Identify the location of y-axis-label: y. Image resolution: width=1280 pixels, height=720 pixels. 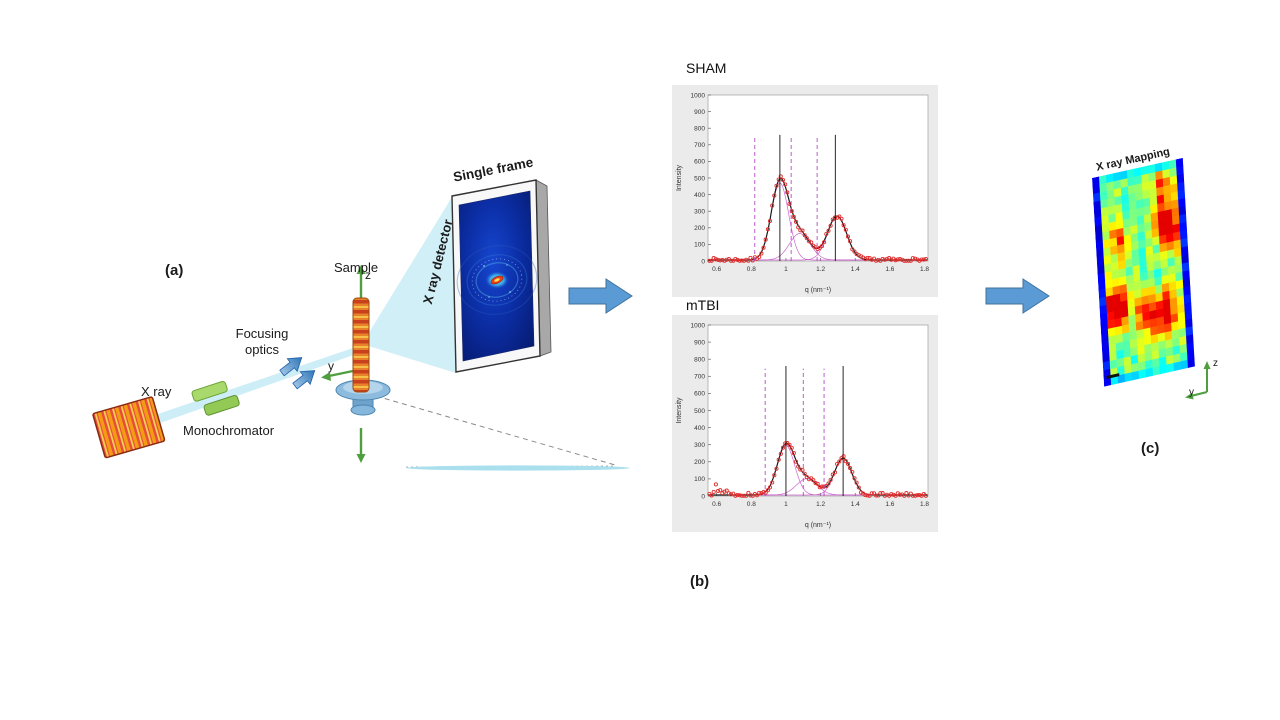
(331, 366).